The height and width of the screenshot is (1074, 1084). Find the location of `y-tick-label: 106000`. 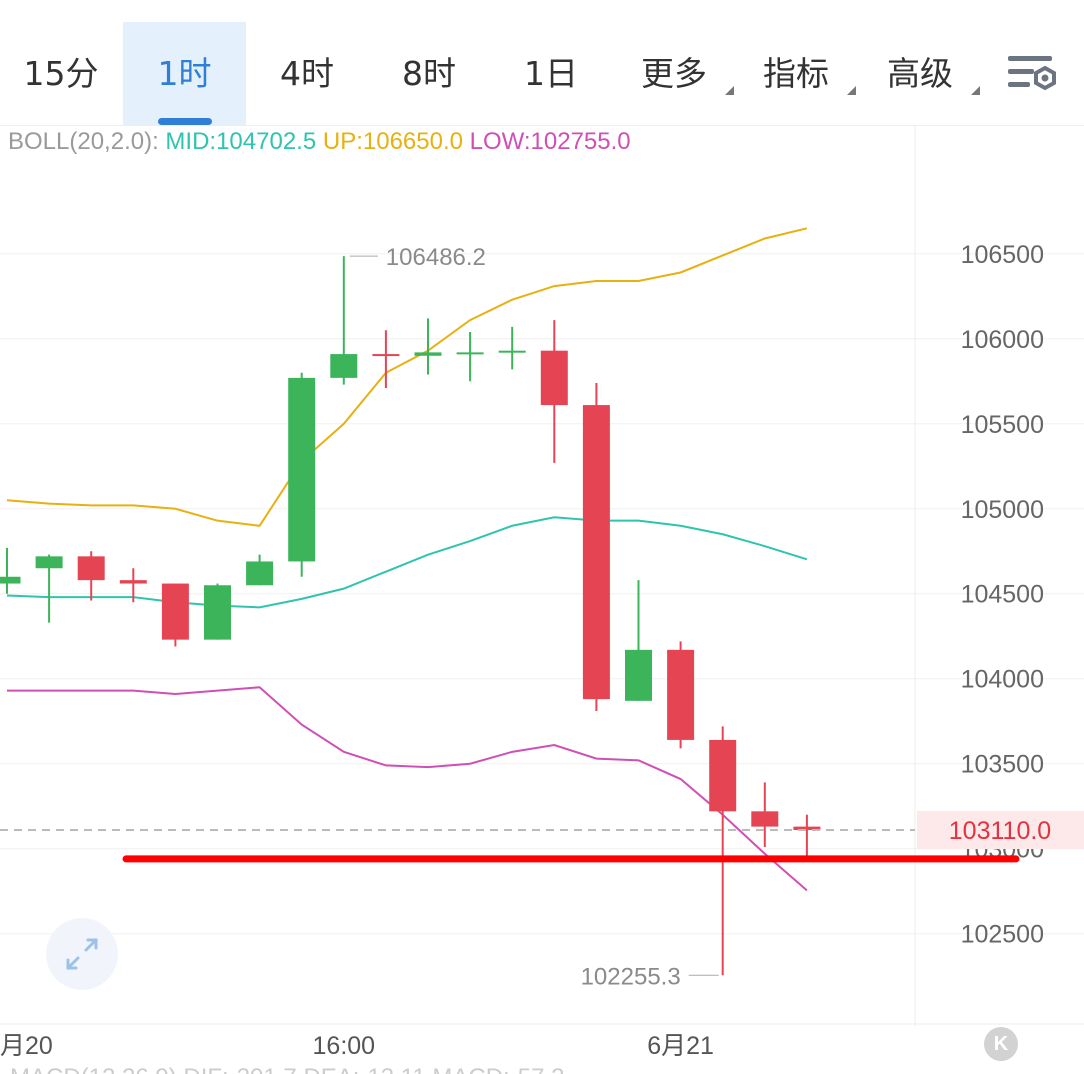

y-tick-label: 106000 is located at coordinates (1002, 340).